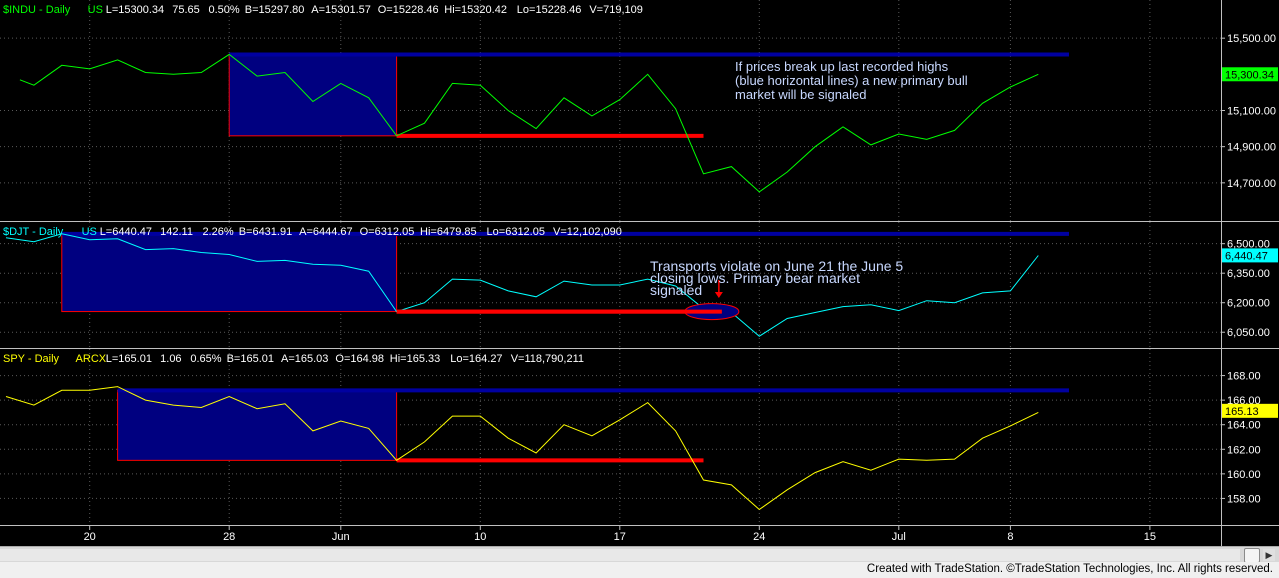 The image size is (1279, 578). What do you see at coordinates (776, 266) in the screenshot?
I see `djt-annotation: Transports violate on June 21 the June 5` at bounding box center [776, 266].